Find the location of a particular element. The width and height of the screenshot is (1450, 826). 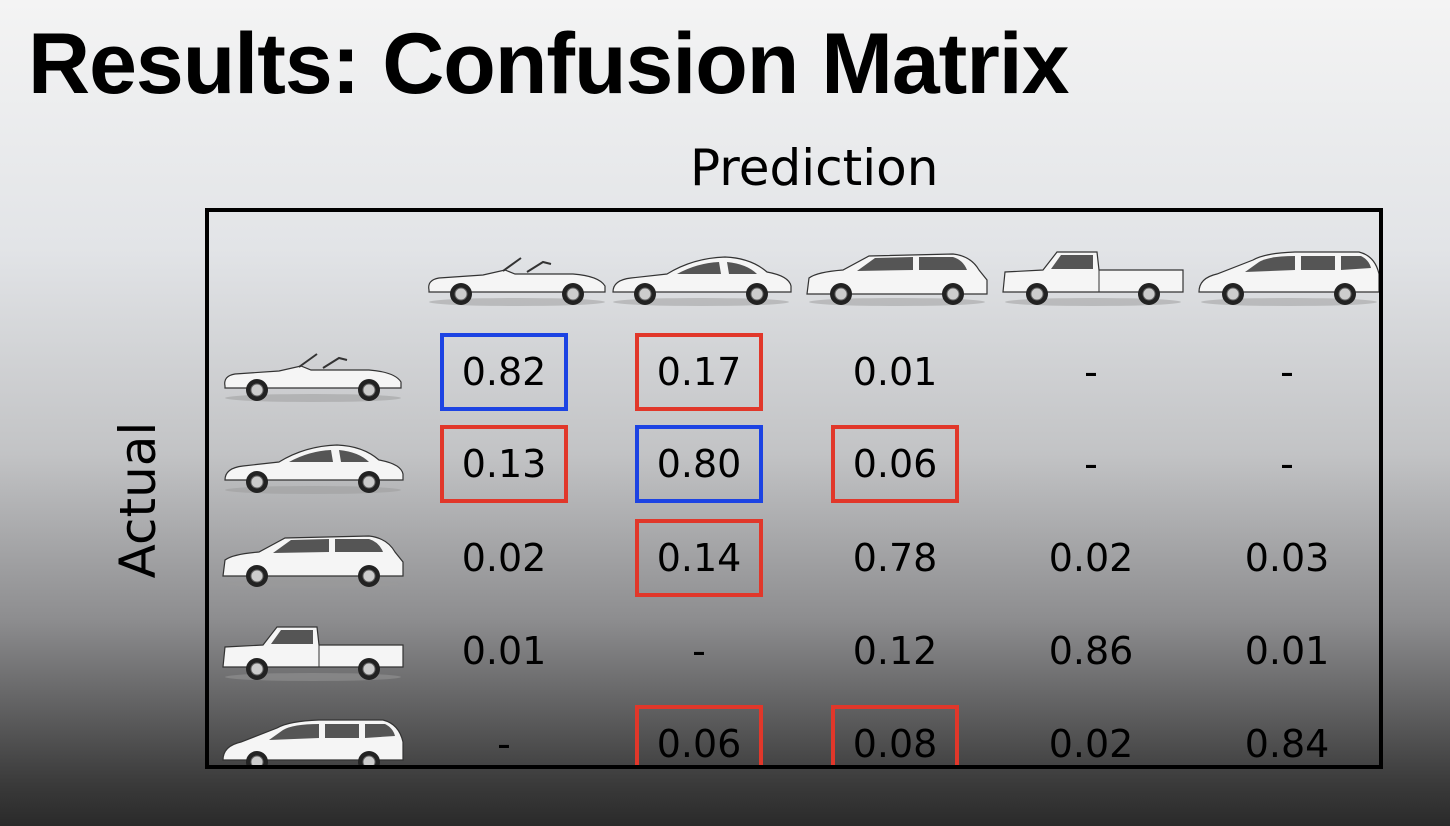

matrix-cell: 0.13 is located at coordinates (504, 464).